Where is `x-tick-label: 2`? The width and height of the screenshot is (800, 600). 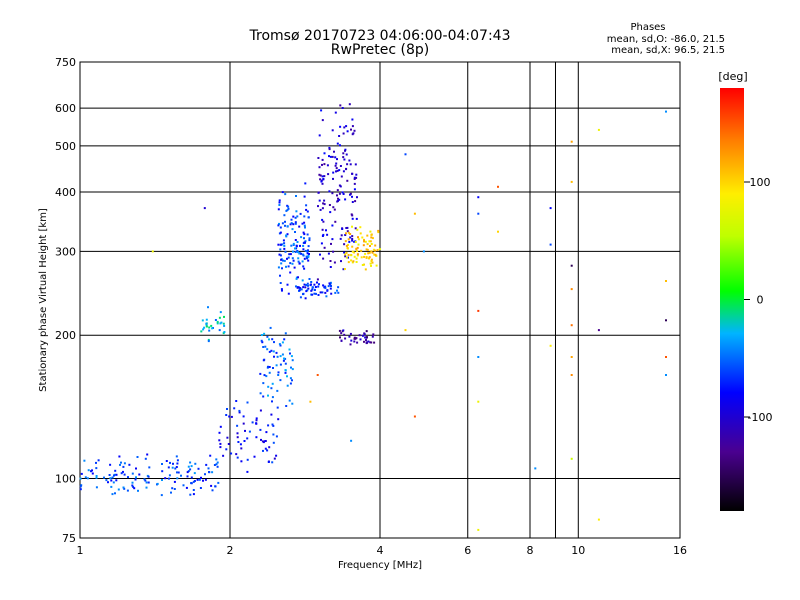
x-tick-label: 2 is located at coordinates (230, 550).